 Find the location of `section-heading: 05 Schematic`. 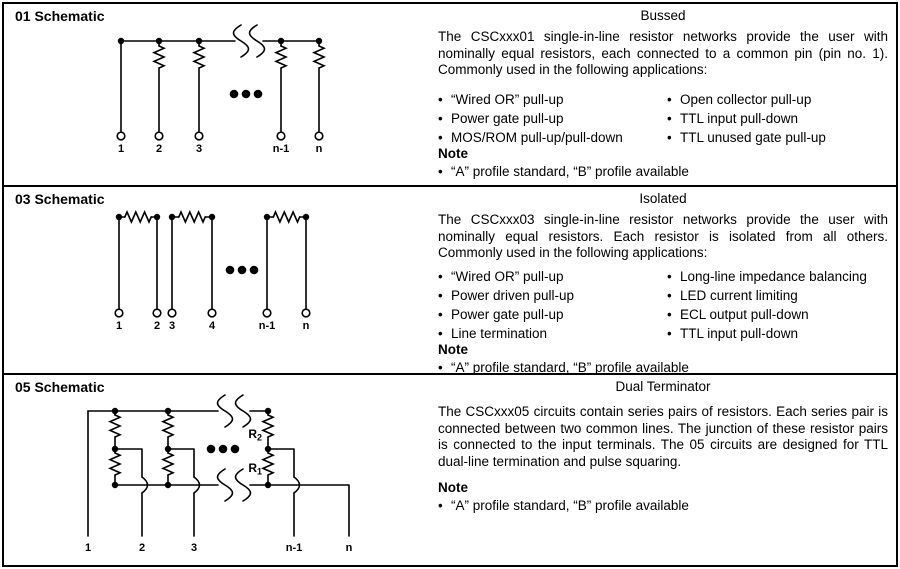

section-heading: 05 Schematic is located at coordinates (60, 387).